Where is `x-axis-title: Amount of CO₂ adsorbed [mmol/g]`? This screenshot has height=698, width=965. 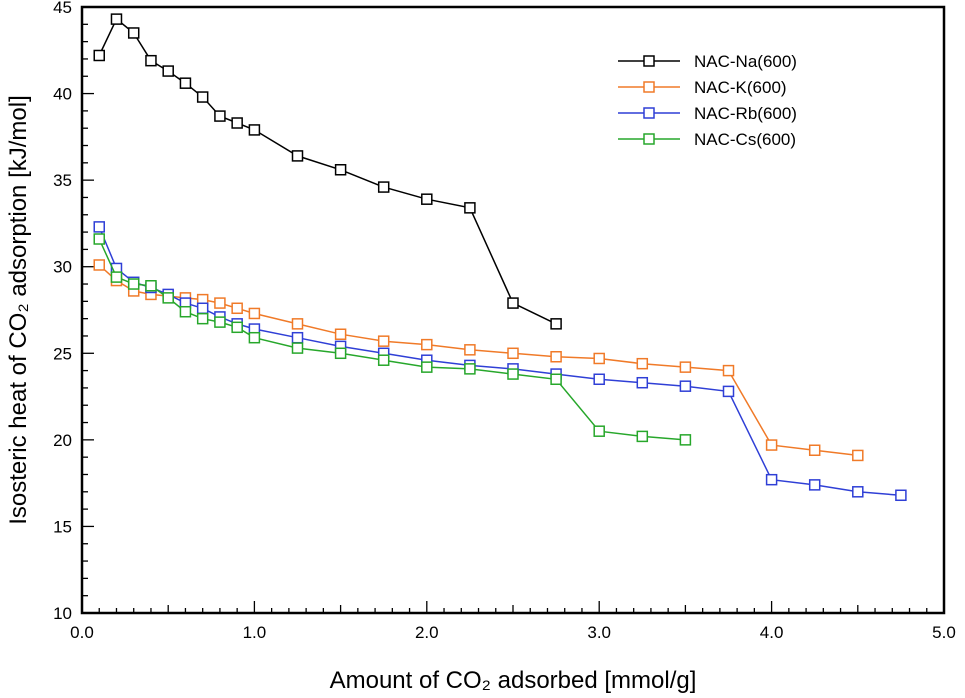 x-axis-title: Amount of CO₂ adsorbed [mmol/g] is located at coordinates (513, 680).